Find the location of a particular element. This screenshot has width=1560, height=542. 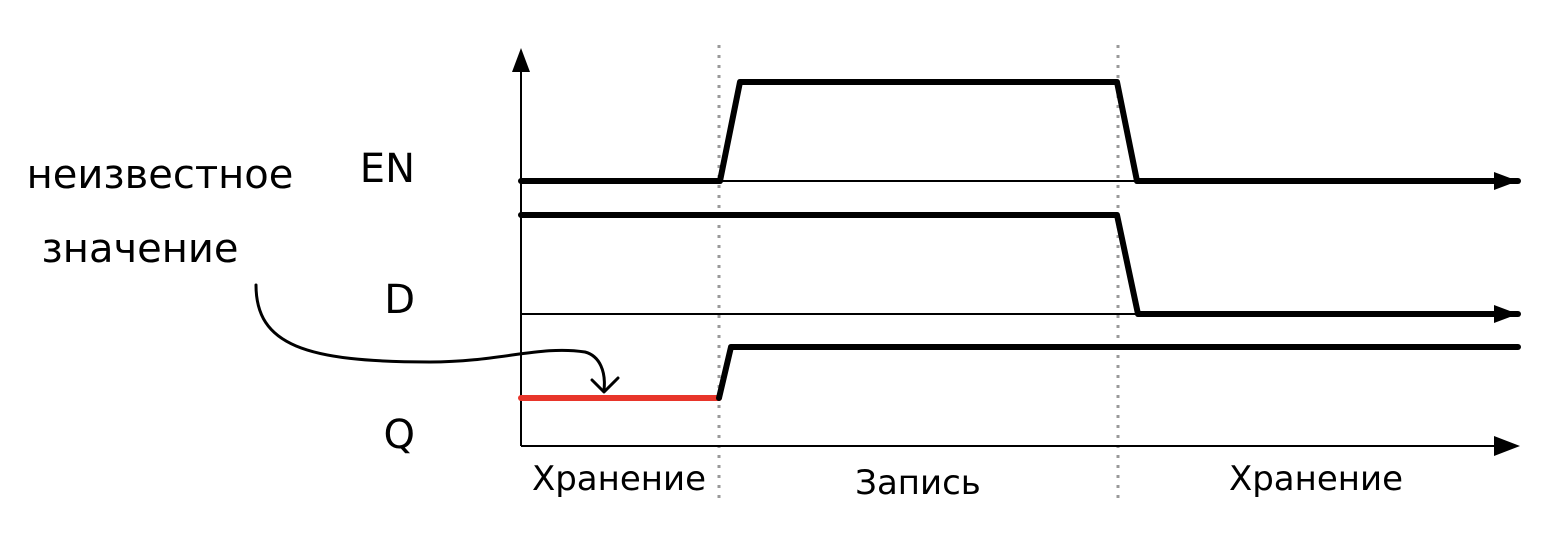

annotation-line-2: значение is located at coordinates (140, 249).